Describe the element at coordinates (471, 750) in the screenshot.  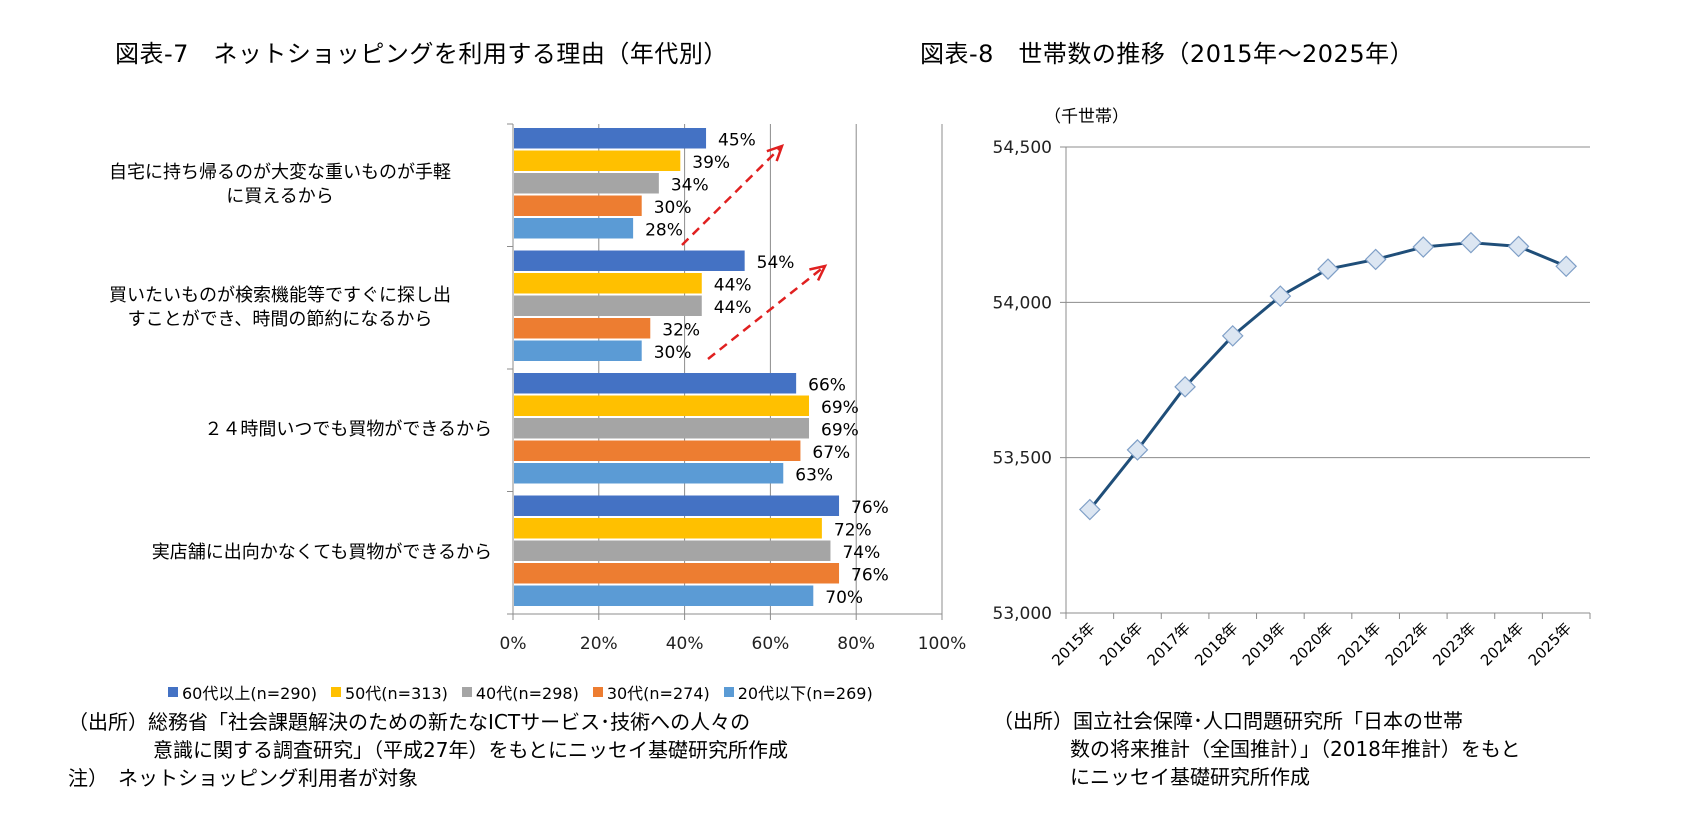
I see `left-source-line-2: 意識に関する調査研究」（平成27年）をもとにニッセイ基礎研究所作成` at that location.